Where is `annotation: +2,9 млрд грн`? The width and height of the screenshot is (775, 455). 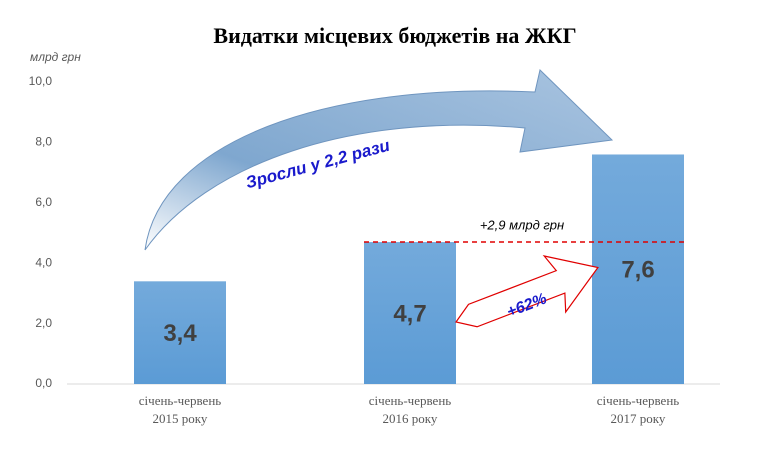
annotation: +2,9 млрд грн is located at coordinates (522, 224).